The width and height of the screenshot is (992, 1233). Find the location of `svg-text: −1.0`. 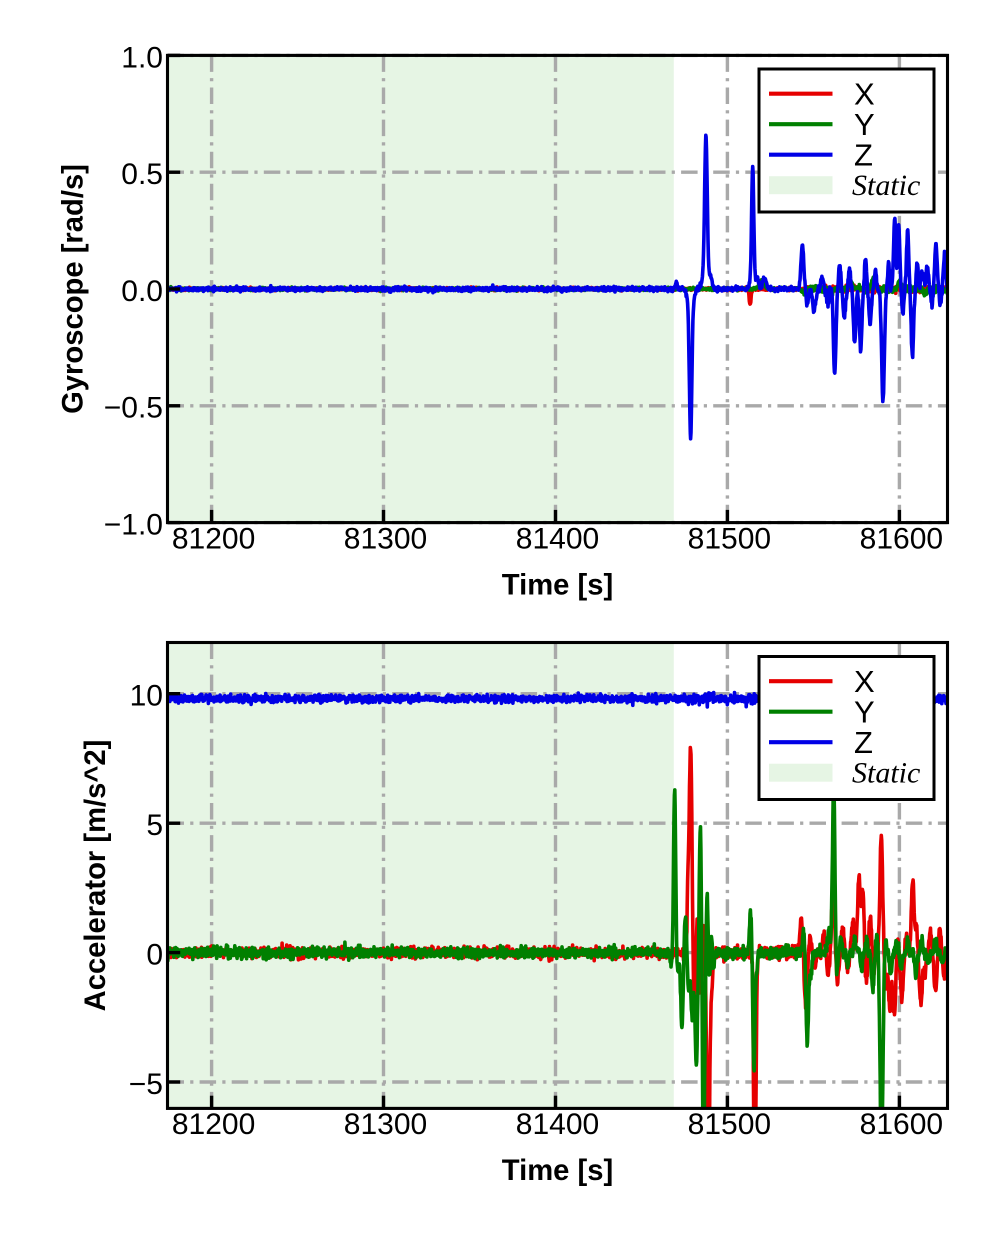

svg-text: −1.0 is located at coordinates (133, 525).